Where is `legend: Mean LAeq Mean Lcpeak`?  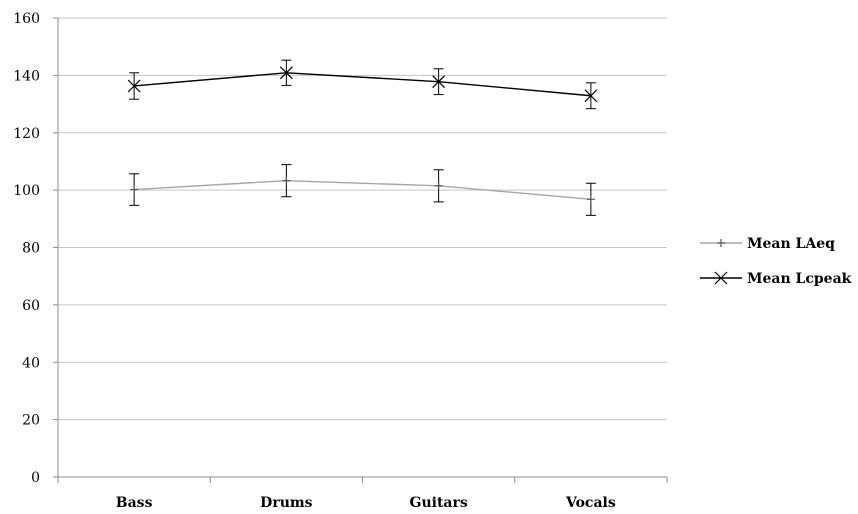 legend: Mean LAeq Mean Lcpeak is located at coordinates (776, 261).